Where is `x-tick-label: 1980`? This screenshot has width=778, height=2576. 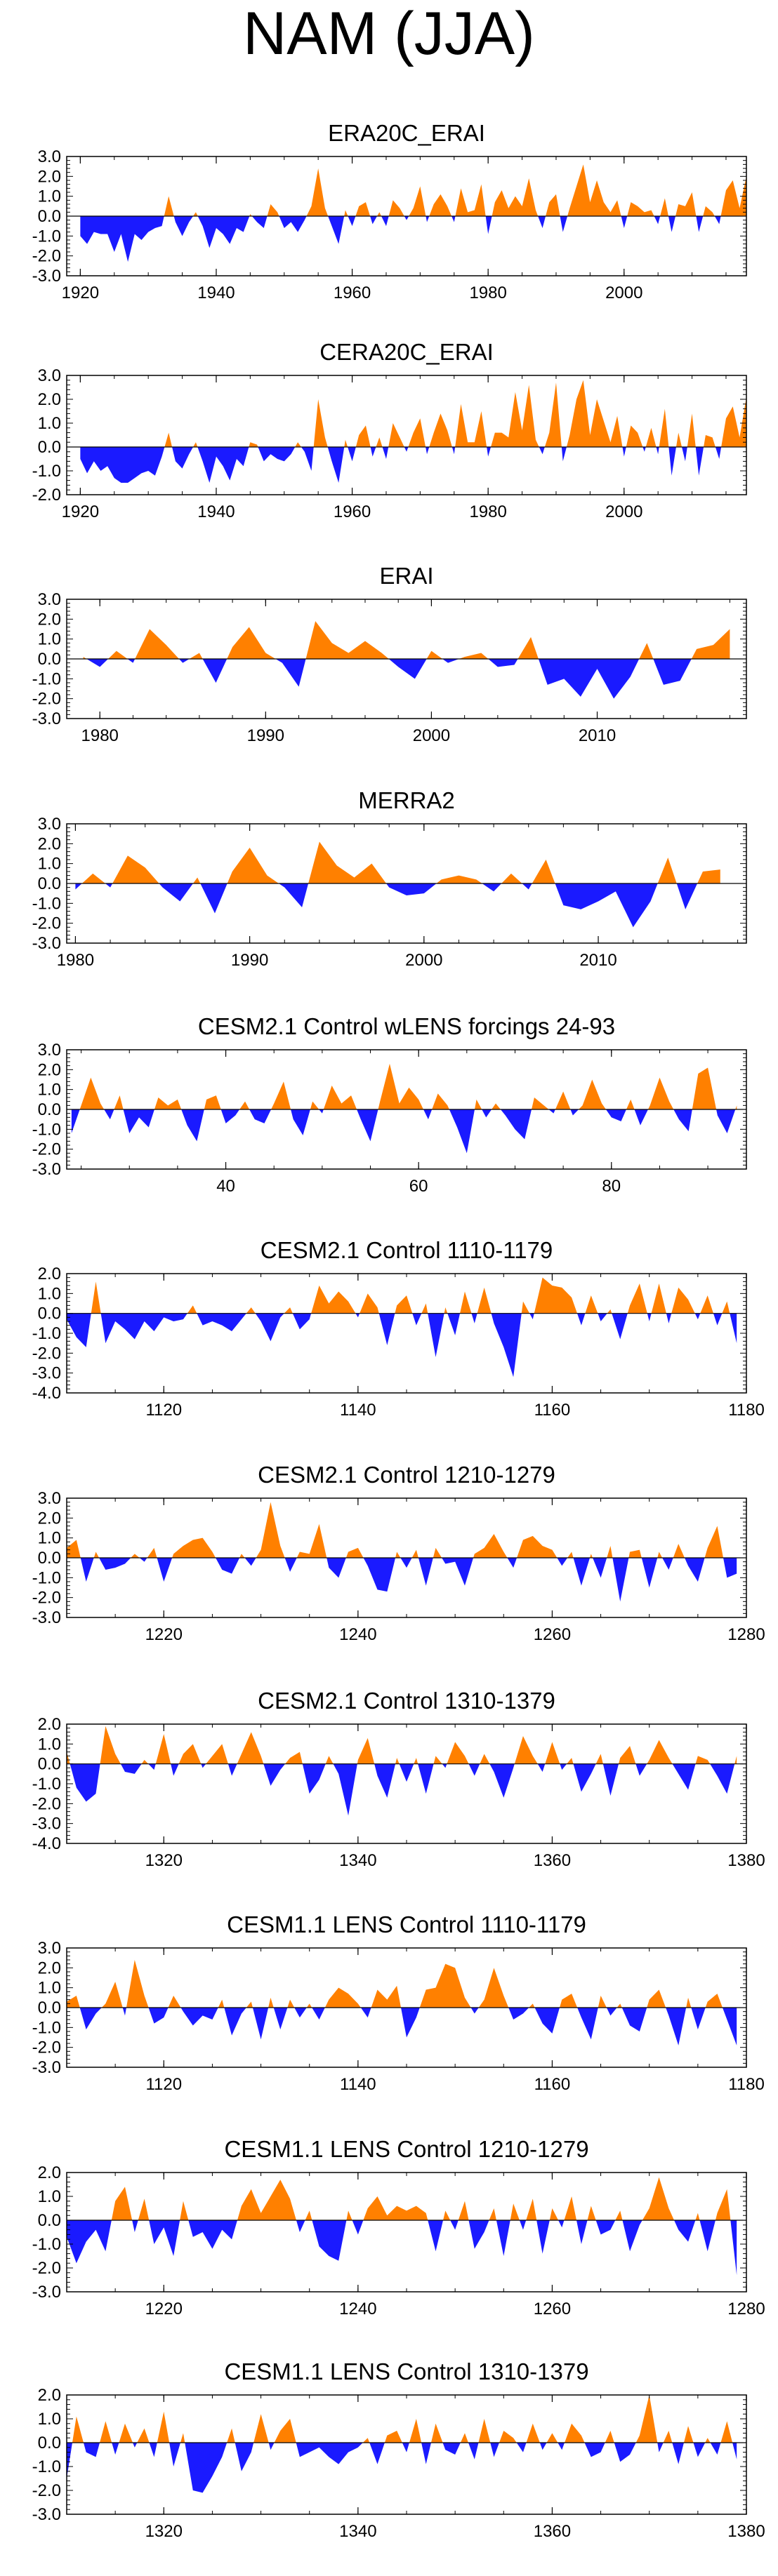 x-tick-label: 1980 is located at coordinates (488, 292).